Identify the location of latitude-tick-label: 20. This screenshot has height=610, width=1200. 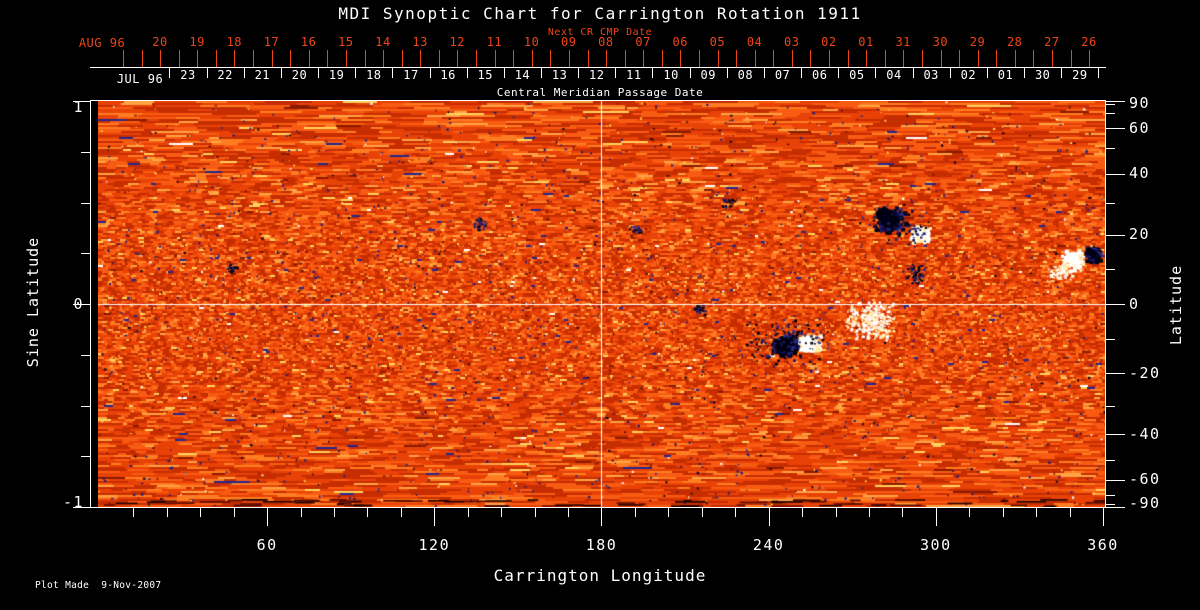
(1140, 234).